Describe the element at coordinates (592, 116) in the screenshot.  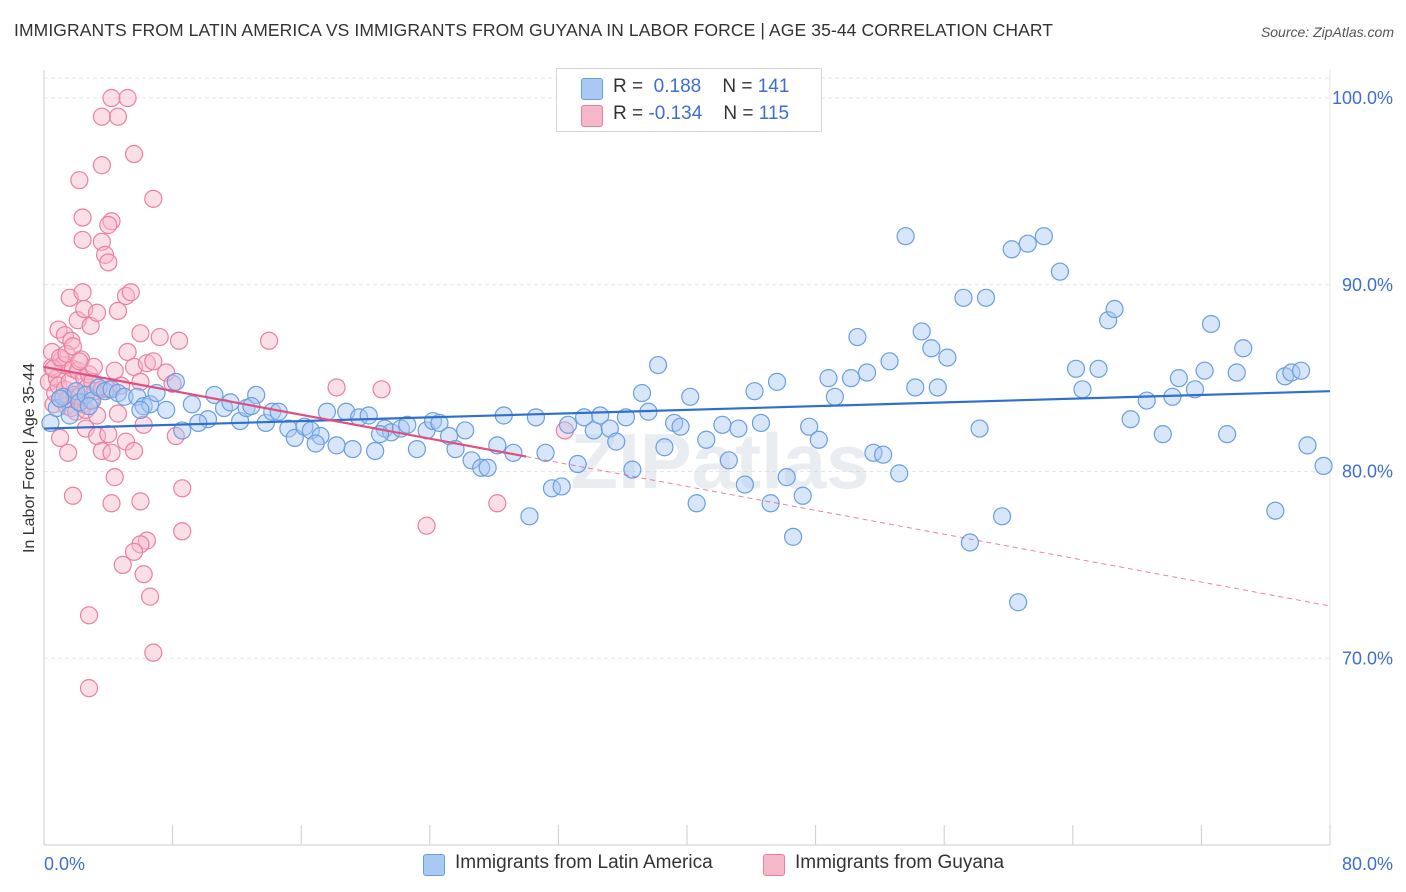
I see `legend-swatch-pink` at that location.